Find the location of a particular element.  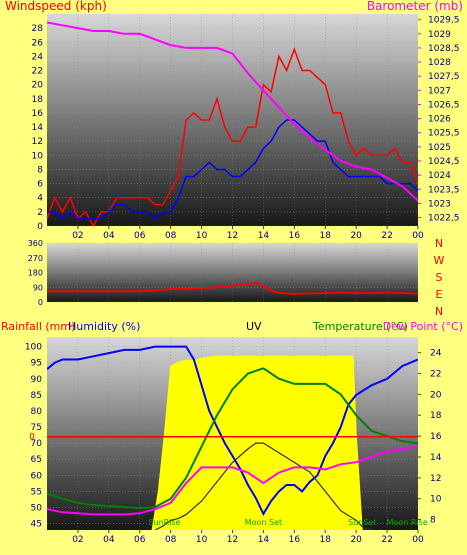

temperature-tick-label: 20 is located at coordinates (436, 395).